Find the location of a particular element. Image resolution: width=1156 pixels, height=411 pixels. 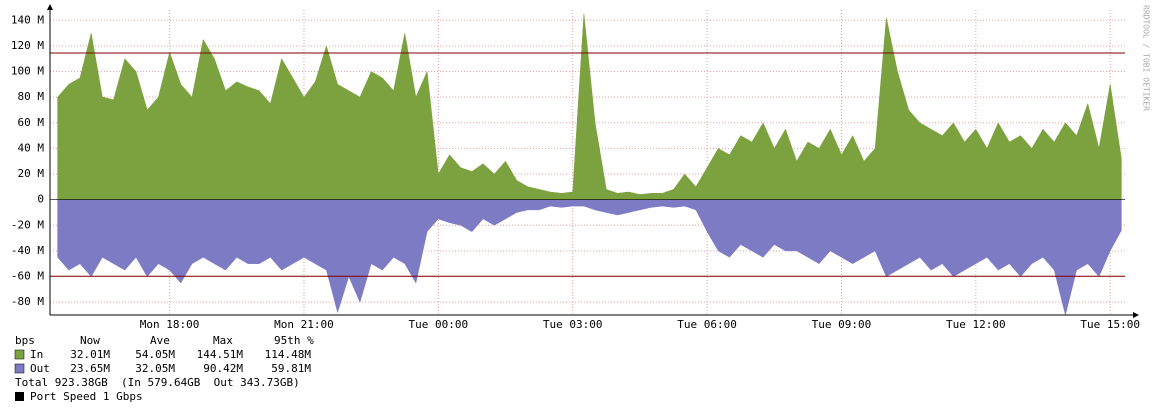

legend-stat: 23.65M is located at coordinates (90, 368).